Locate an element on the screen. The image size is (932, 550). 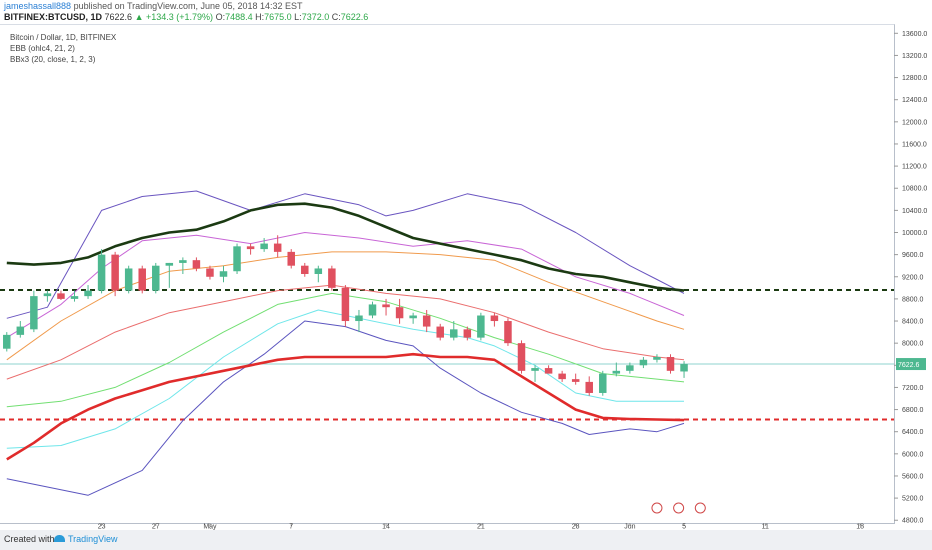
high-value: 7675.0 is located at coordinates (278, 17).